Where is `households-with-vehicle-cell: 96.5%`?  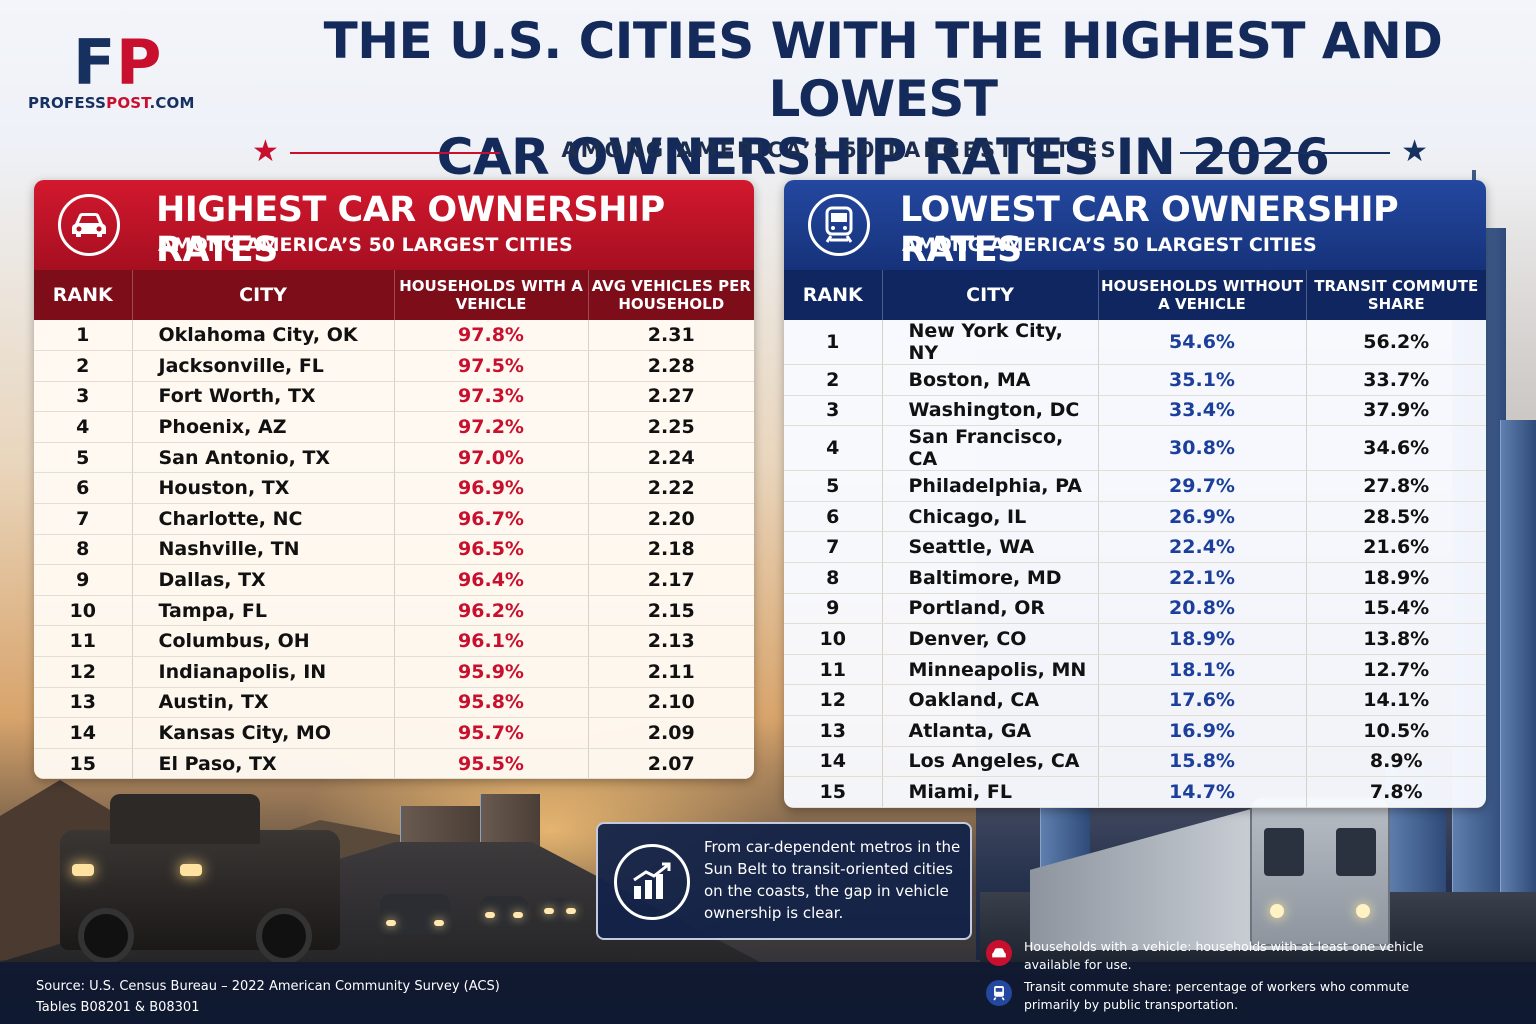 households-with-vehicle-cell: 96.5% is located at coordinates (491, 550).